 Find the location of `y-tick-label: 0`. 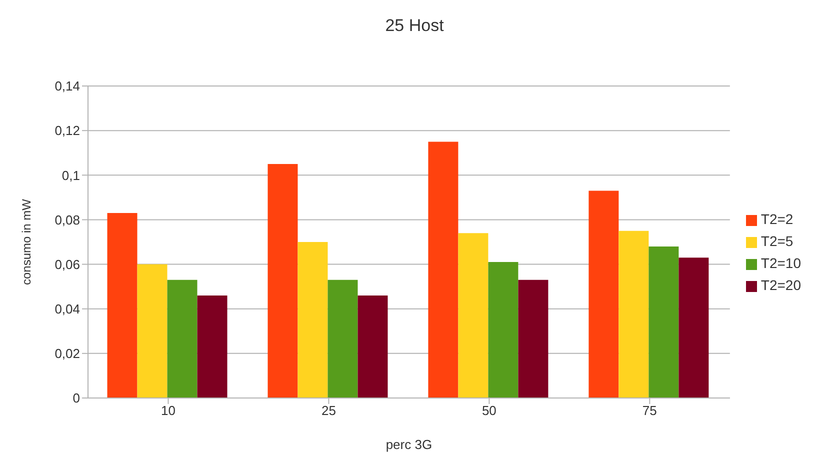

y-tick-label: 0 is located at coordinates (76, 398).